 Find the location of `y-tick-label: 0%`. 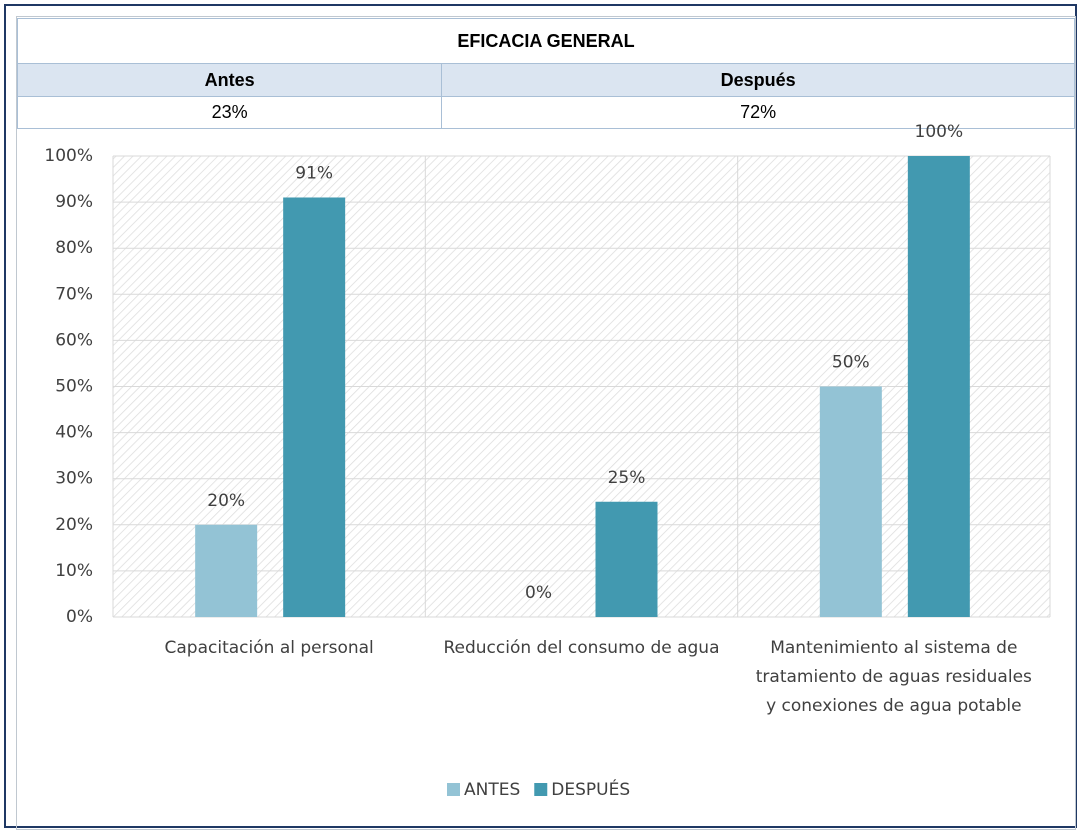

y-tick-label: 0% is located at coordinates (79, 617).